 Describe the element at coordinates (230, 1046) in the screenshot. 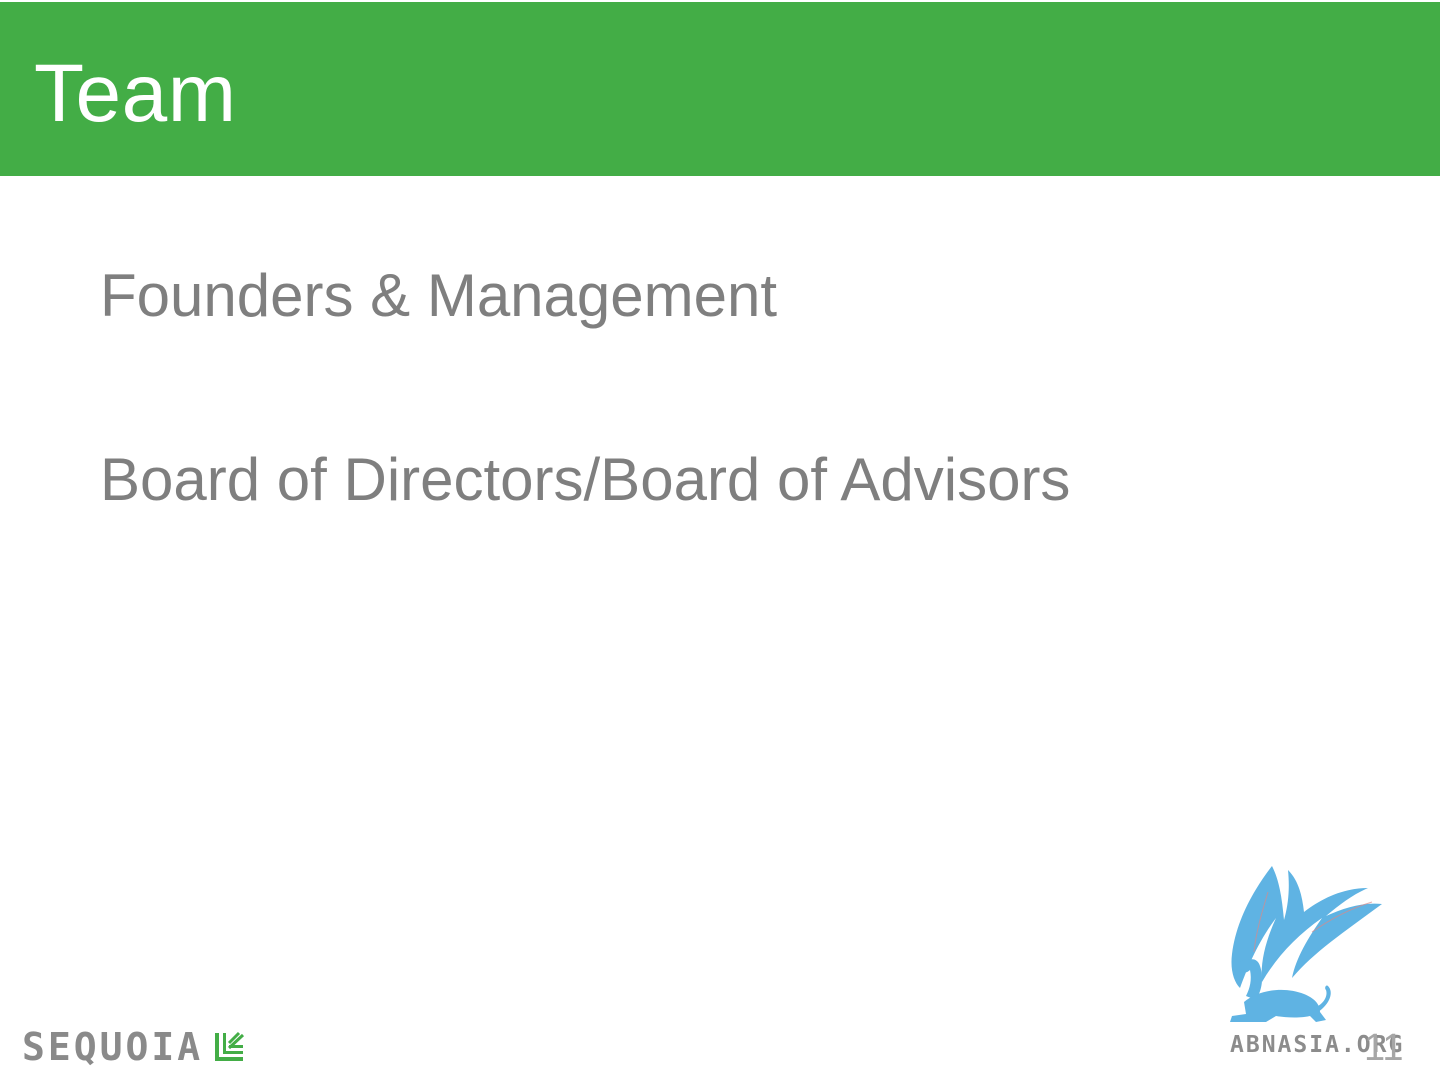

I see `sequoia-mark-icon` at that location.